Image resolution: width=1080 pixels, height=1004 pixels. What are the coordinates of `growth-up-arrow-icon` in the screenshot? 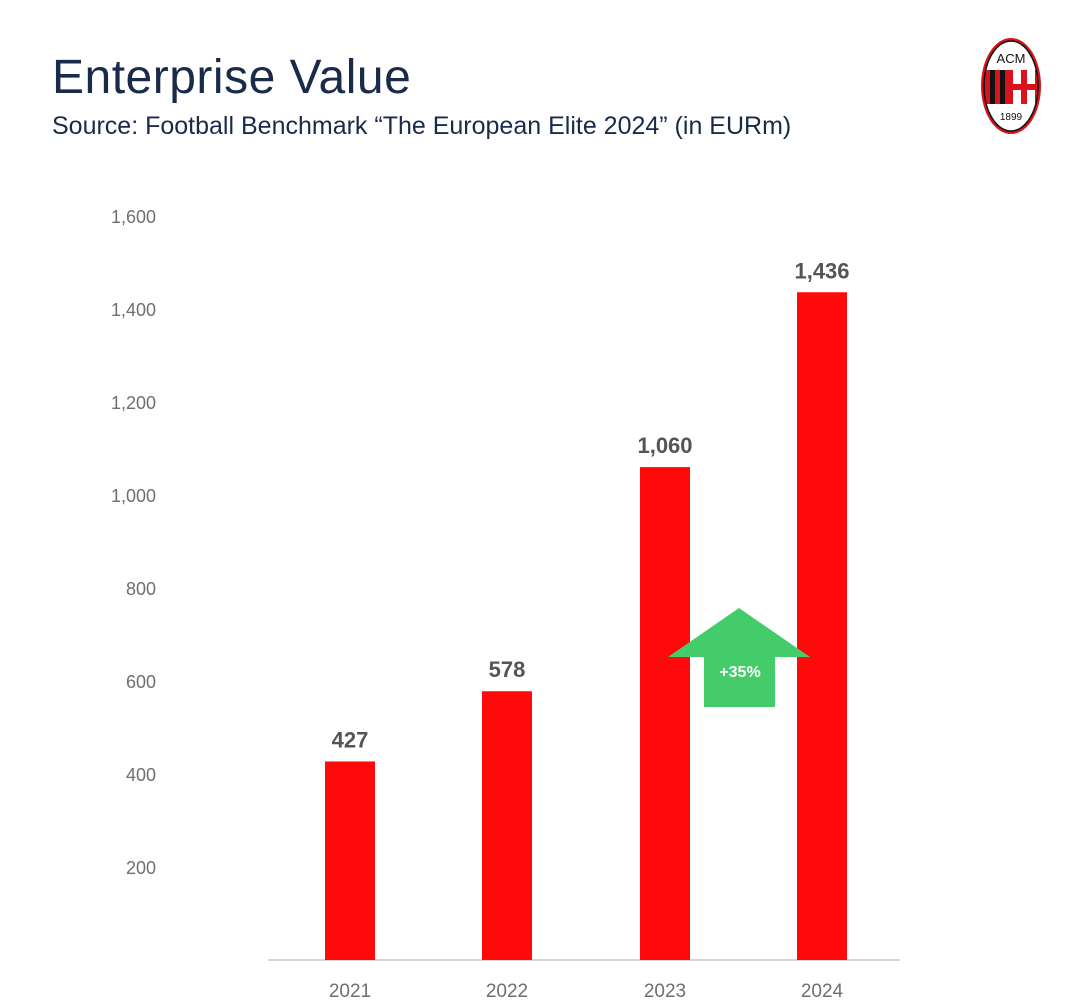 It's located at (739, 657).